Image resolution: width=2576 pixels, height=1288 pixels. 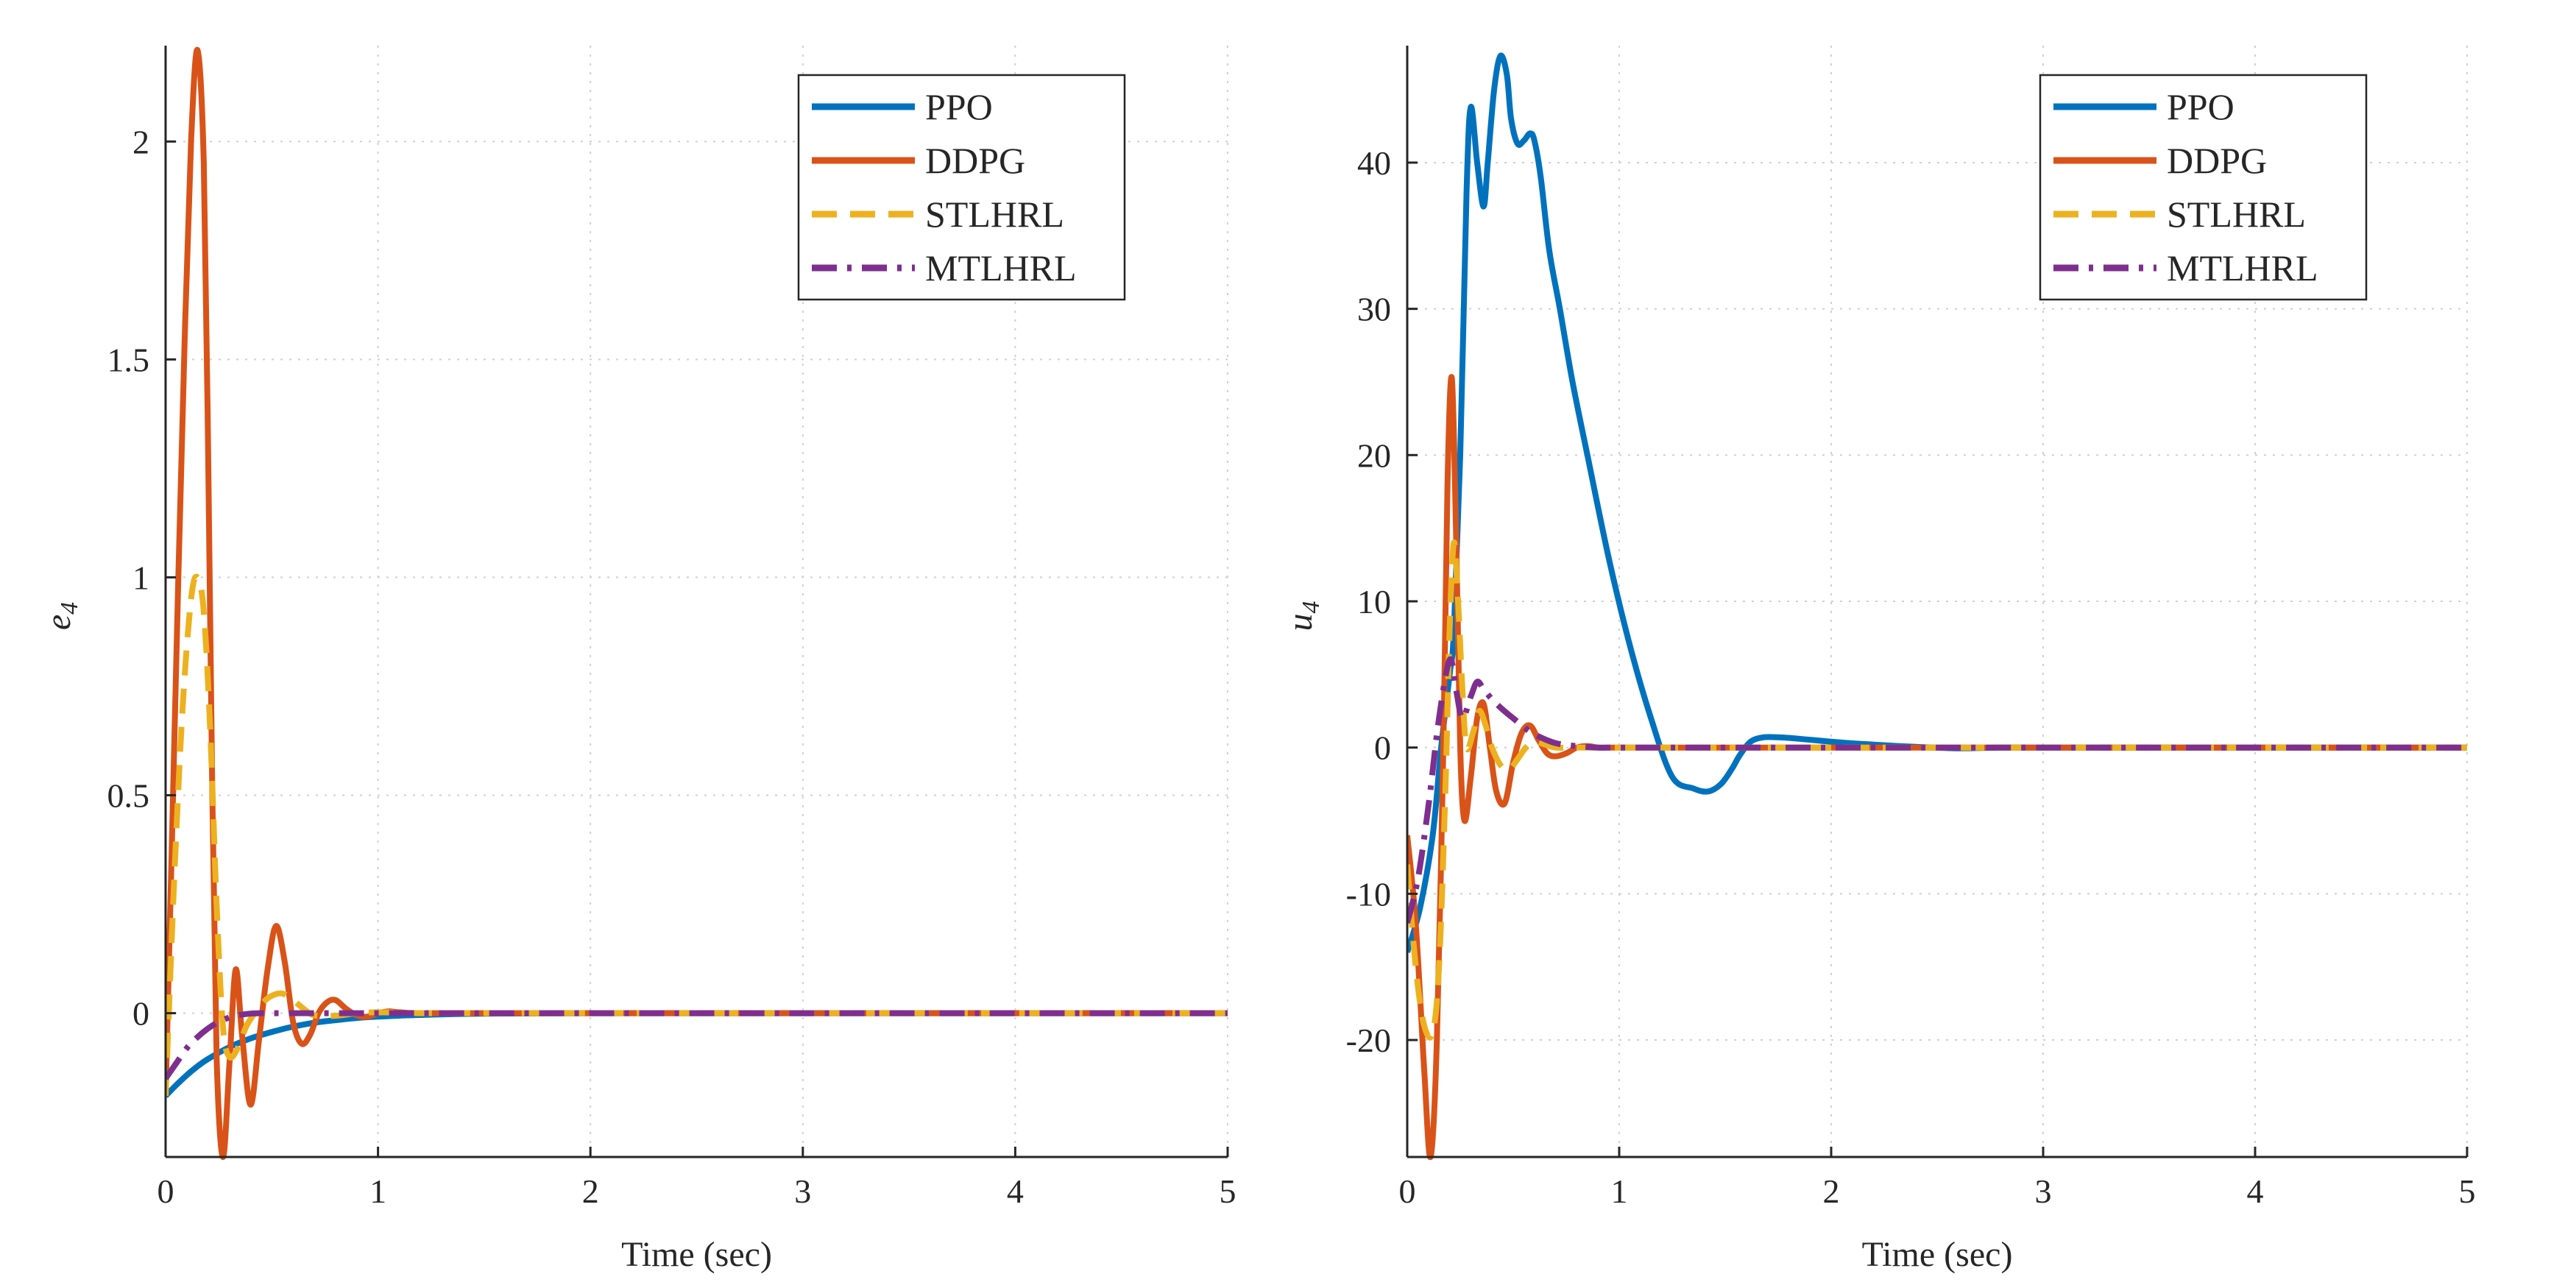 I want to click on chart-e4-legend: PPO DDPG STLHRL MTLHRL, so click(x=961, y=187).